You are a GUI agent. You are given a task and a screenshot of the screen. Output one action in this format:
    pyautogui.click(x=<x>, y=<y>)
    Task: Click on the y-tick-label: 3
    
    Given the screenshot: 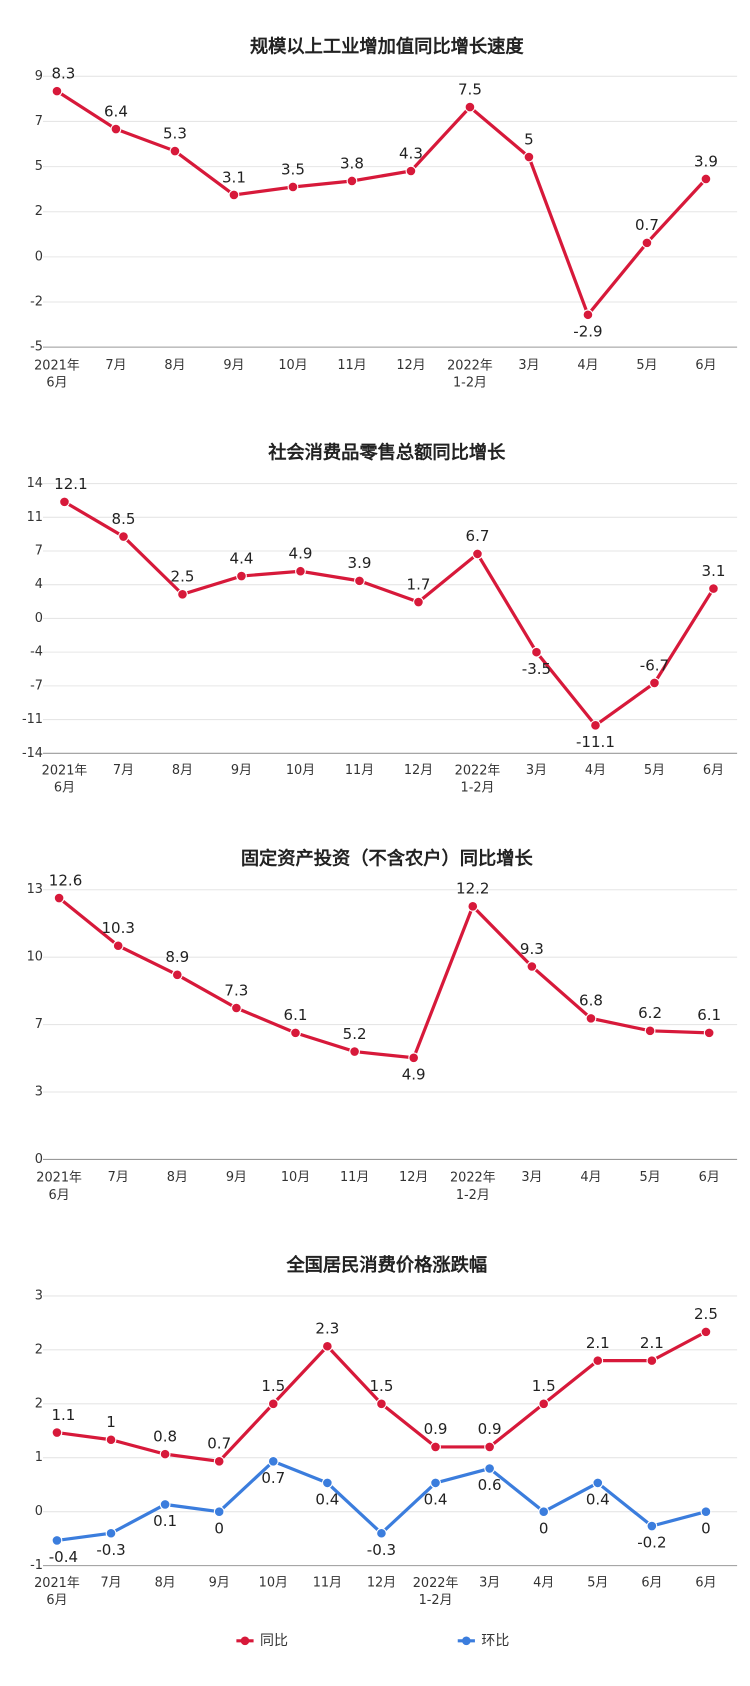 What is the action you would take?
    pyautogui.click(x=39, y=1295)
    